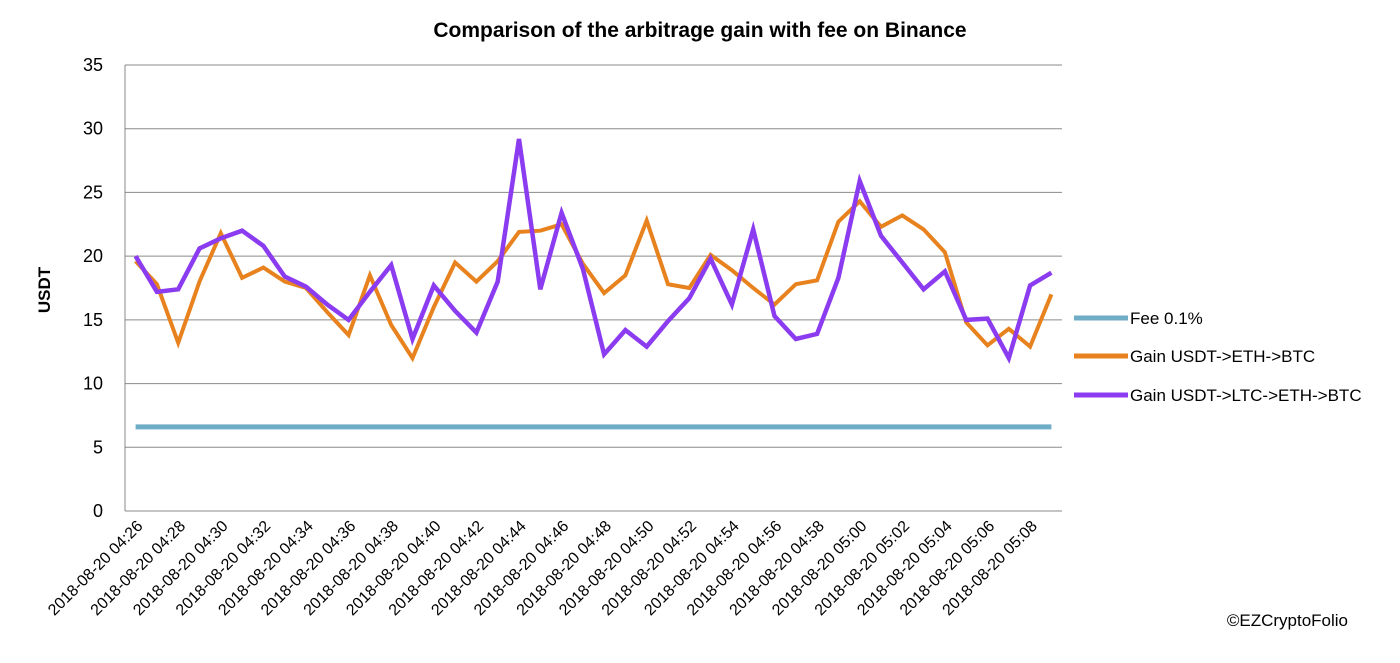 The height and width of the screenshot is (663, 1400). I want to click on copyright-credit: ©EZCryptoFolio, so click(1287, 620).